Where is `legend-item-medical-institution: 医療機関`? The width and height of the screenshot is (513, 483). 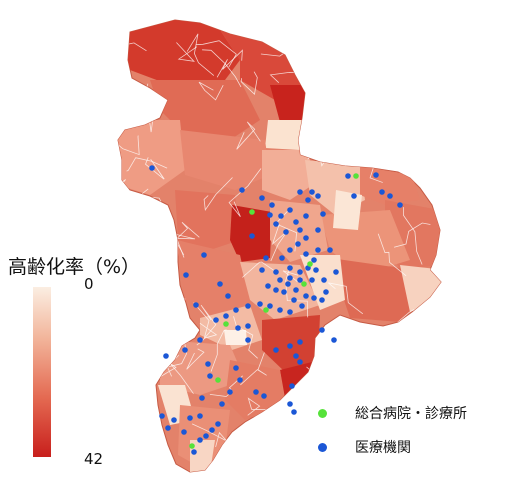 legend-item-medical-institution: 医療機関 is located at coordinates (364, 447).